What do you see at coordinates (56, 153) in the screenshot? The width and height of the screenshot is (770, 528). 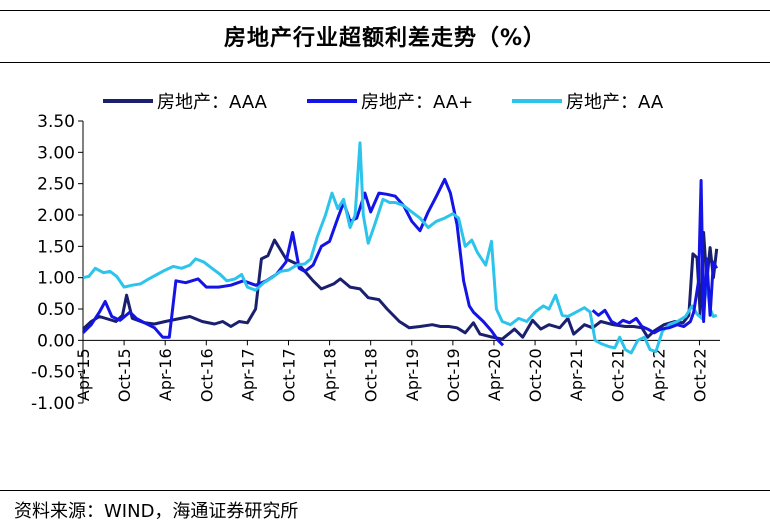 I see `y-tick-label: 3.00` at bounding box center [56, 153].